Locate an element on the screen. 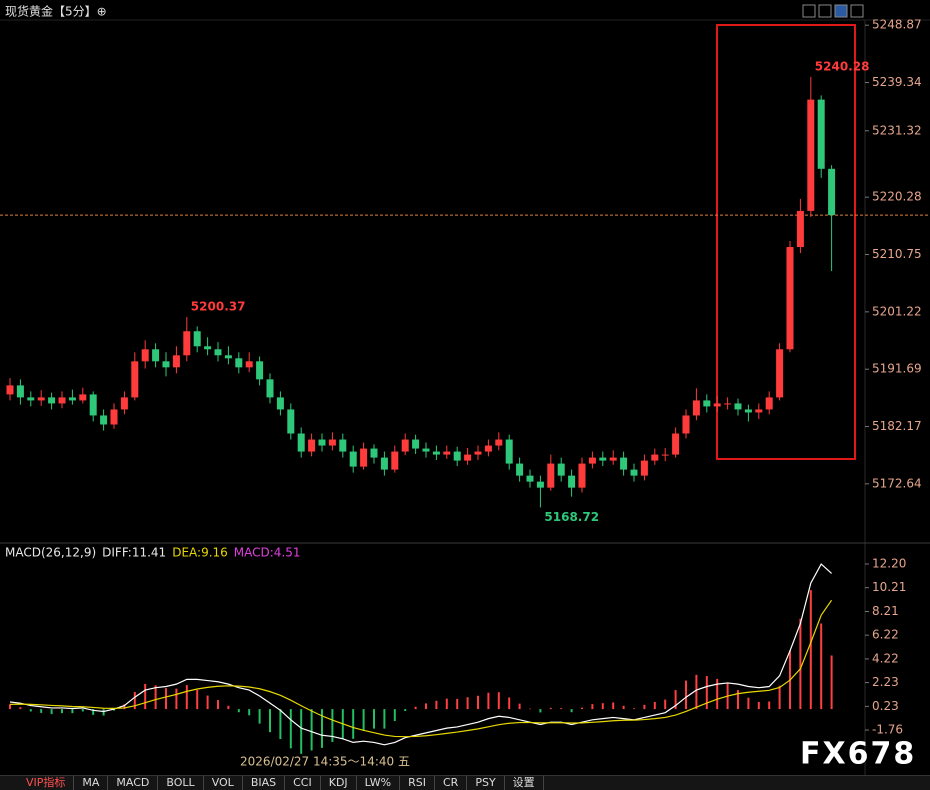  legend-entry: MACD(26,12,9) is located at coordinates (50, 553).